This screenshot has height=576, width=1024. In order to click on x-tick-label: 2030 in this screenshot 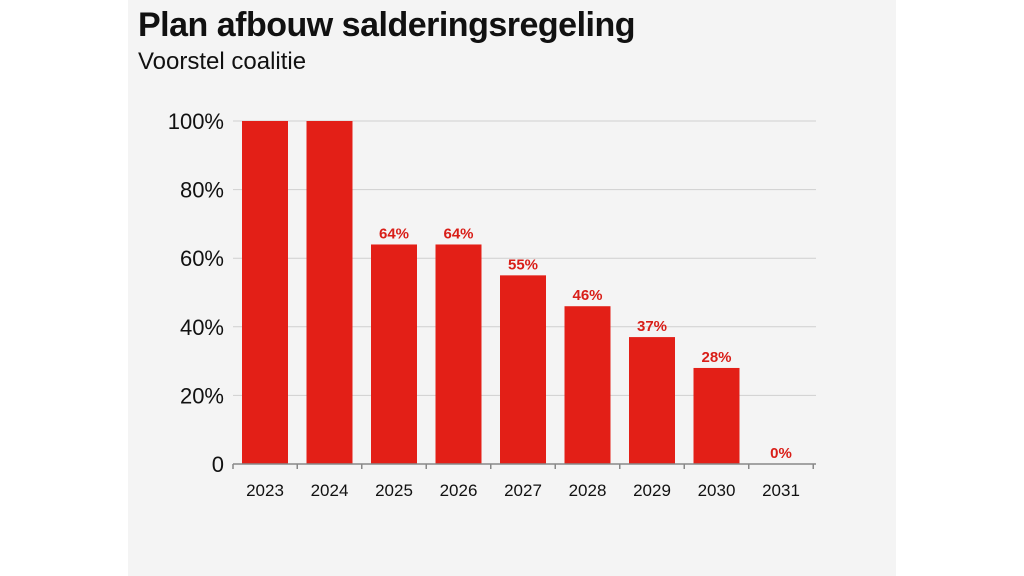, I will do `click(717, 490)`.